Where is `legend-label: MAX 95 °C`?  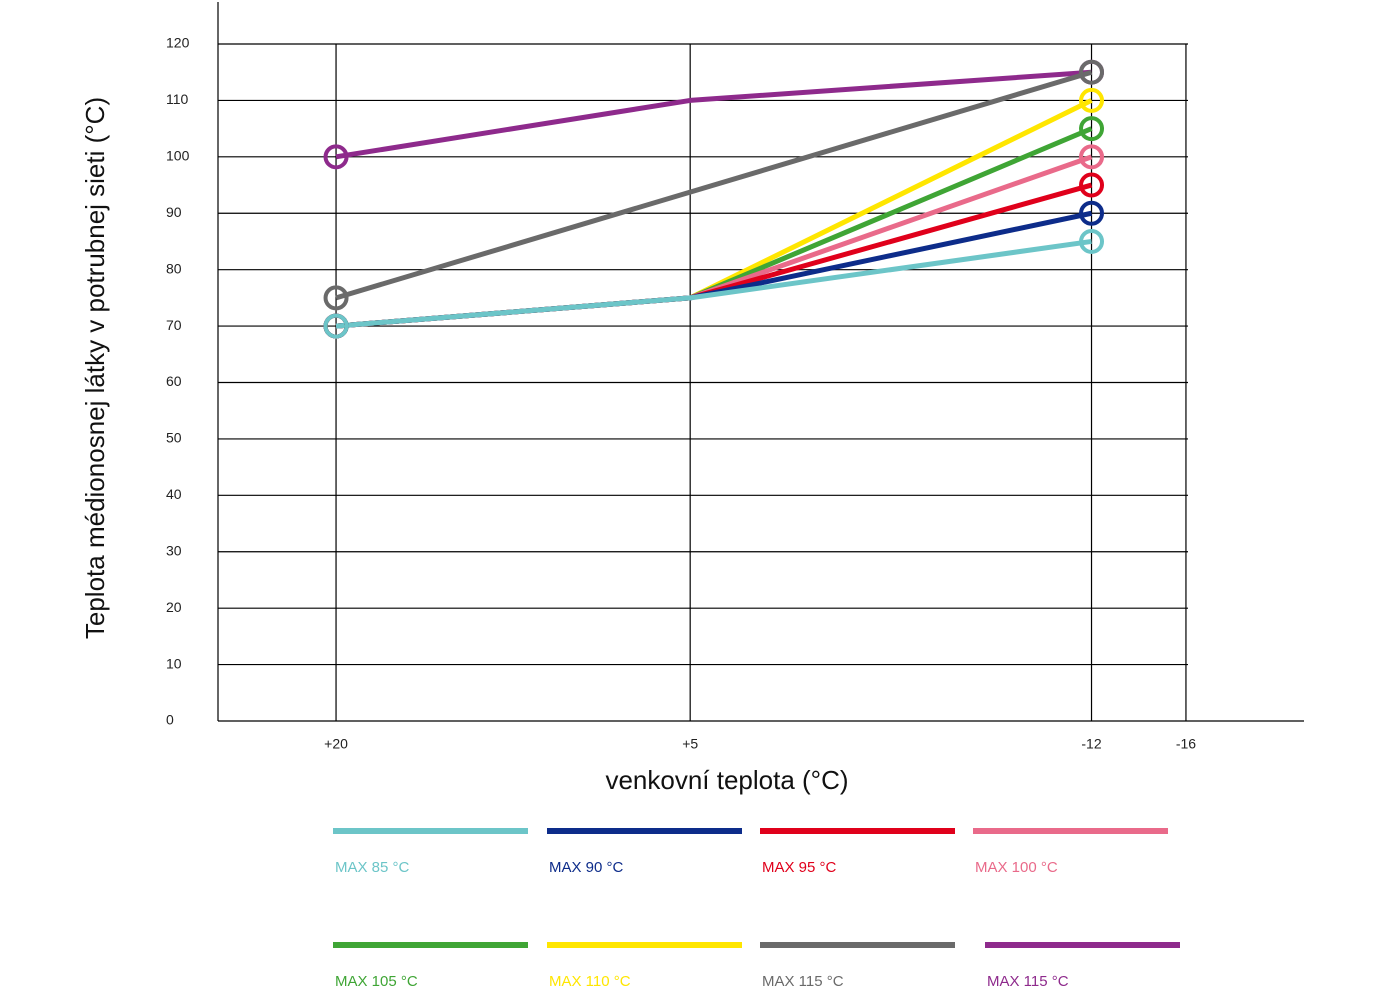 legend-label: MAX 95 °C is located at coordinates (799, 867).